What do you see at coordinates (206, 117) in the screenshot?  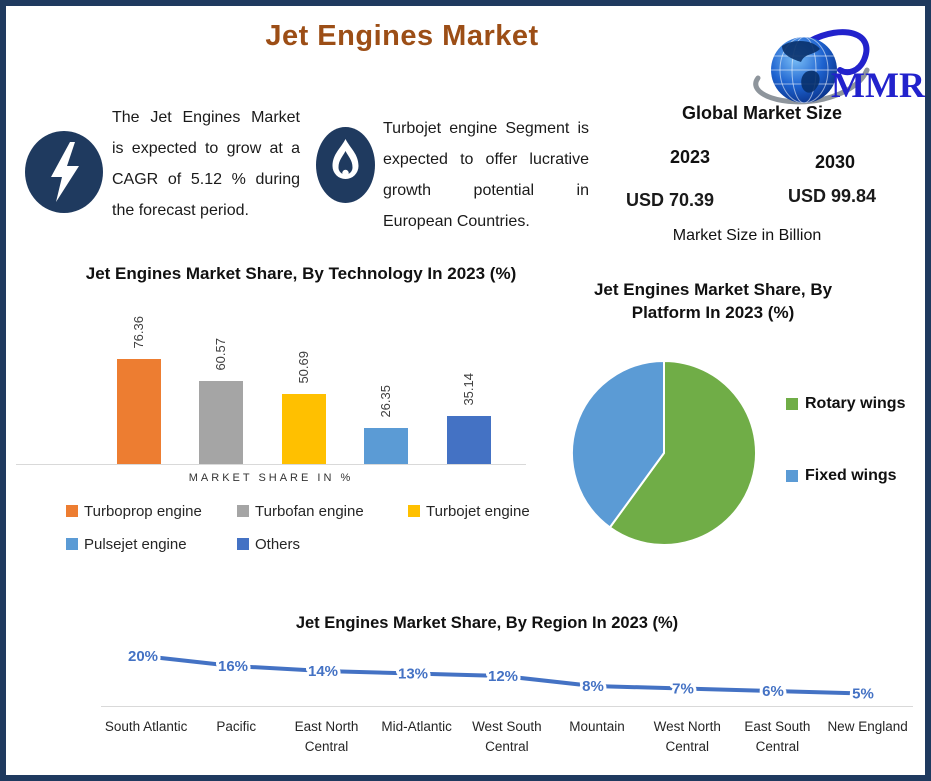 I see `callout-line: The Jet Engines Market` at bounding box center [206, 117].